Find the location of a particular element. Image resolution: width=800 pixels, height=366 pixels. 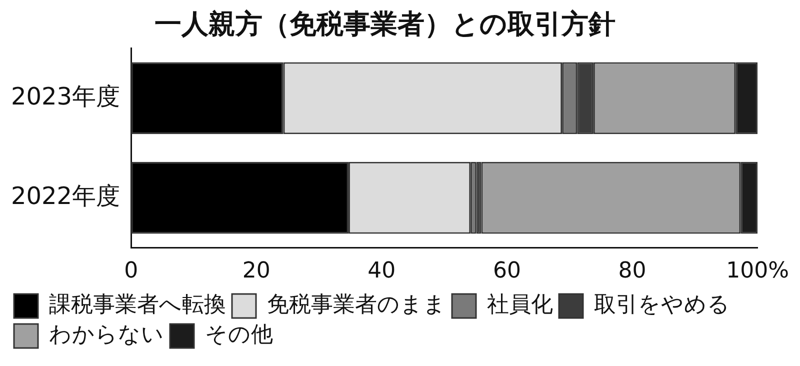

legend-label: その他 is located at coordinates (239, 335).